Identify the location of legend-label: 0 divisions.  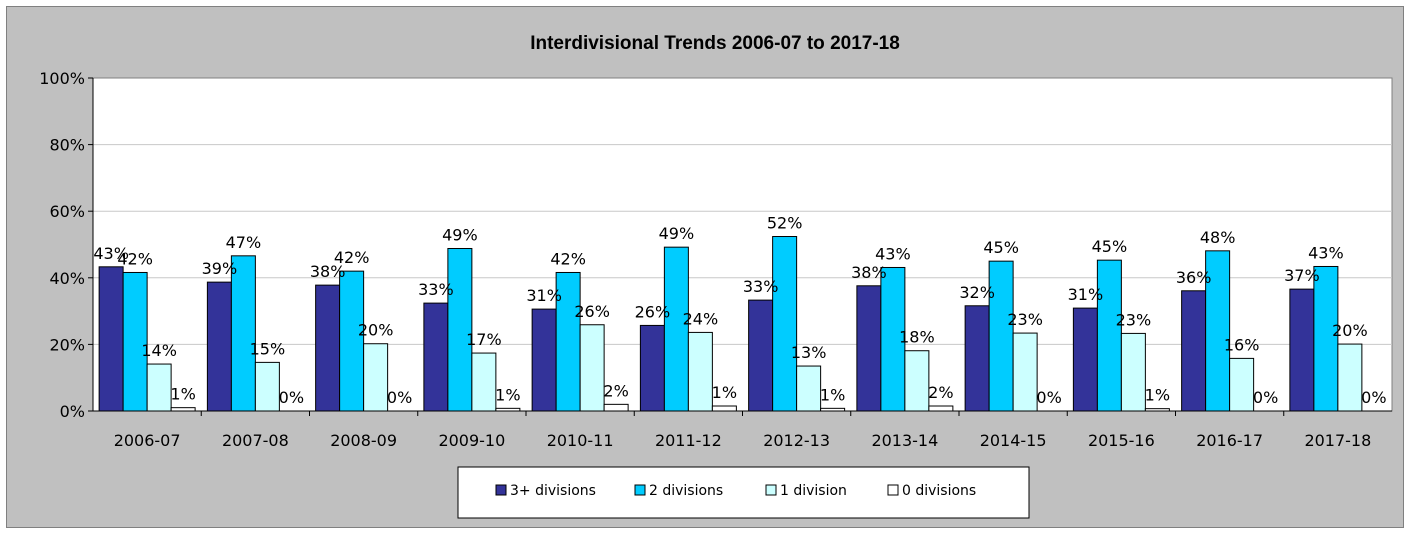
(939, 491).